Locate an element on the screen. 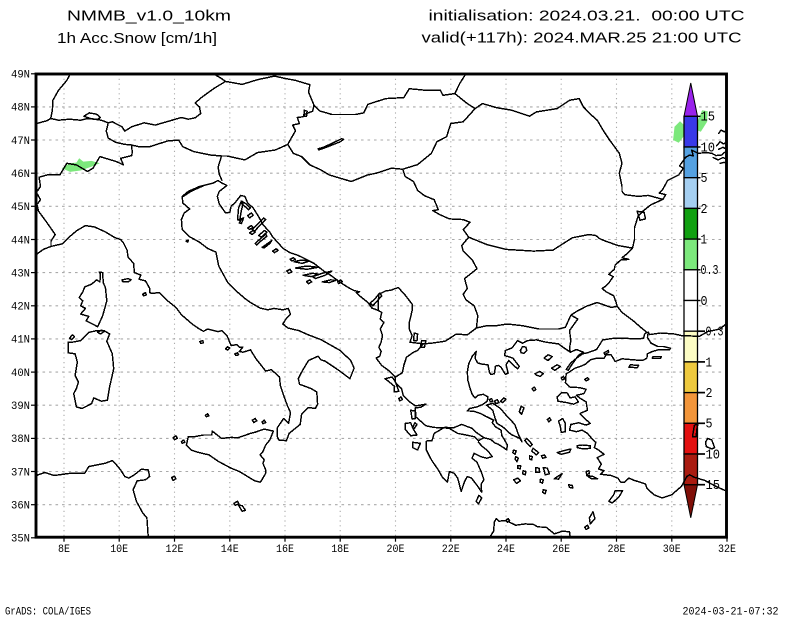 This screenshot has width=800, height=618. svg-text: 12E is located at coordinates (175, 550).